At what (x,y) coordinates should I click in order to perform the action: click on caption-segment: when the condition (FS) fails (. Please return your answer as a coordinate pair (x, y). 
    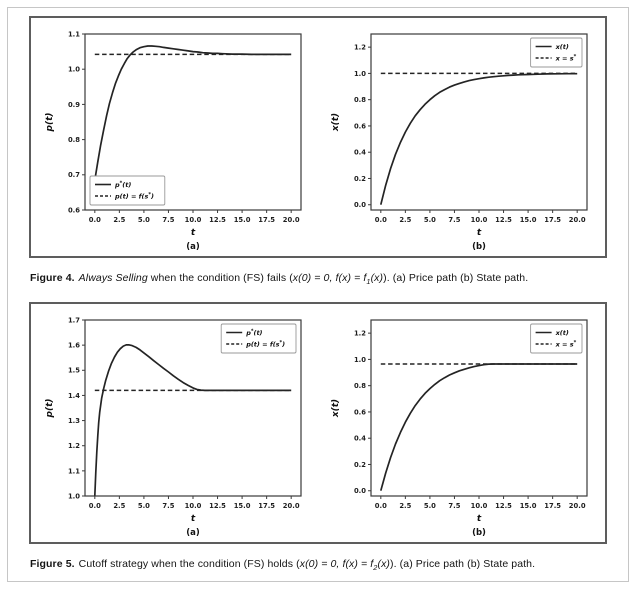
    Looking at the image, I should click on (220, 278).